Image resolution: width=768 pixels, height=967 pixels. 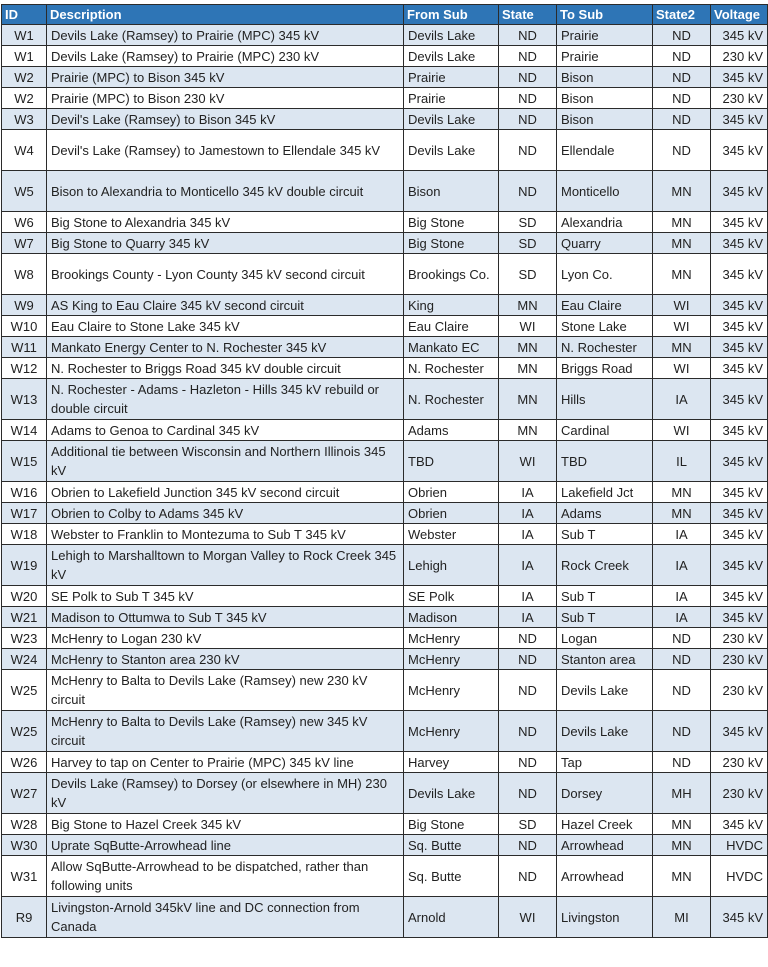 I want to click on description-cell: McHenry to Stanton area 230 kV, so click(x=225, y=659).